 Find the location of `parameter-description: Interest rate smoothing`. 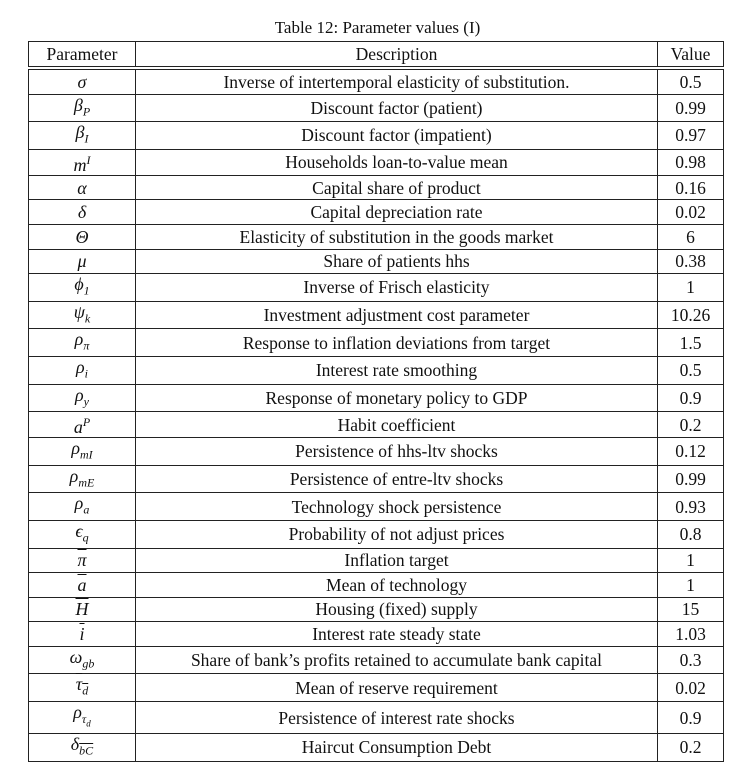

parameter-description: Interest rate smoothing is located at coordinates (396, 370).